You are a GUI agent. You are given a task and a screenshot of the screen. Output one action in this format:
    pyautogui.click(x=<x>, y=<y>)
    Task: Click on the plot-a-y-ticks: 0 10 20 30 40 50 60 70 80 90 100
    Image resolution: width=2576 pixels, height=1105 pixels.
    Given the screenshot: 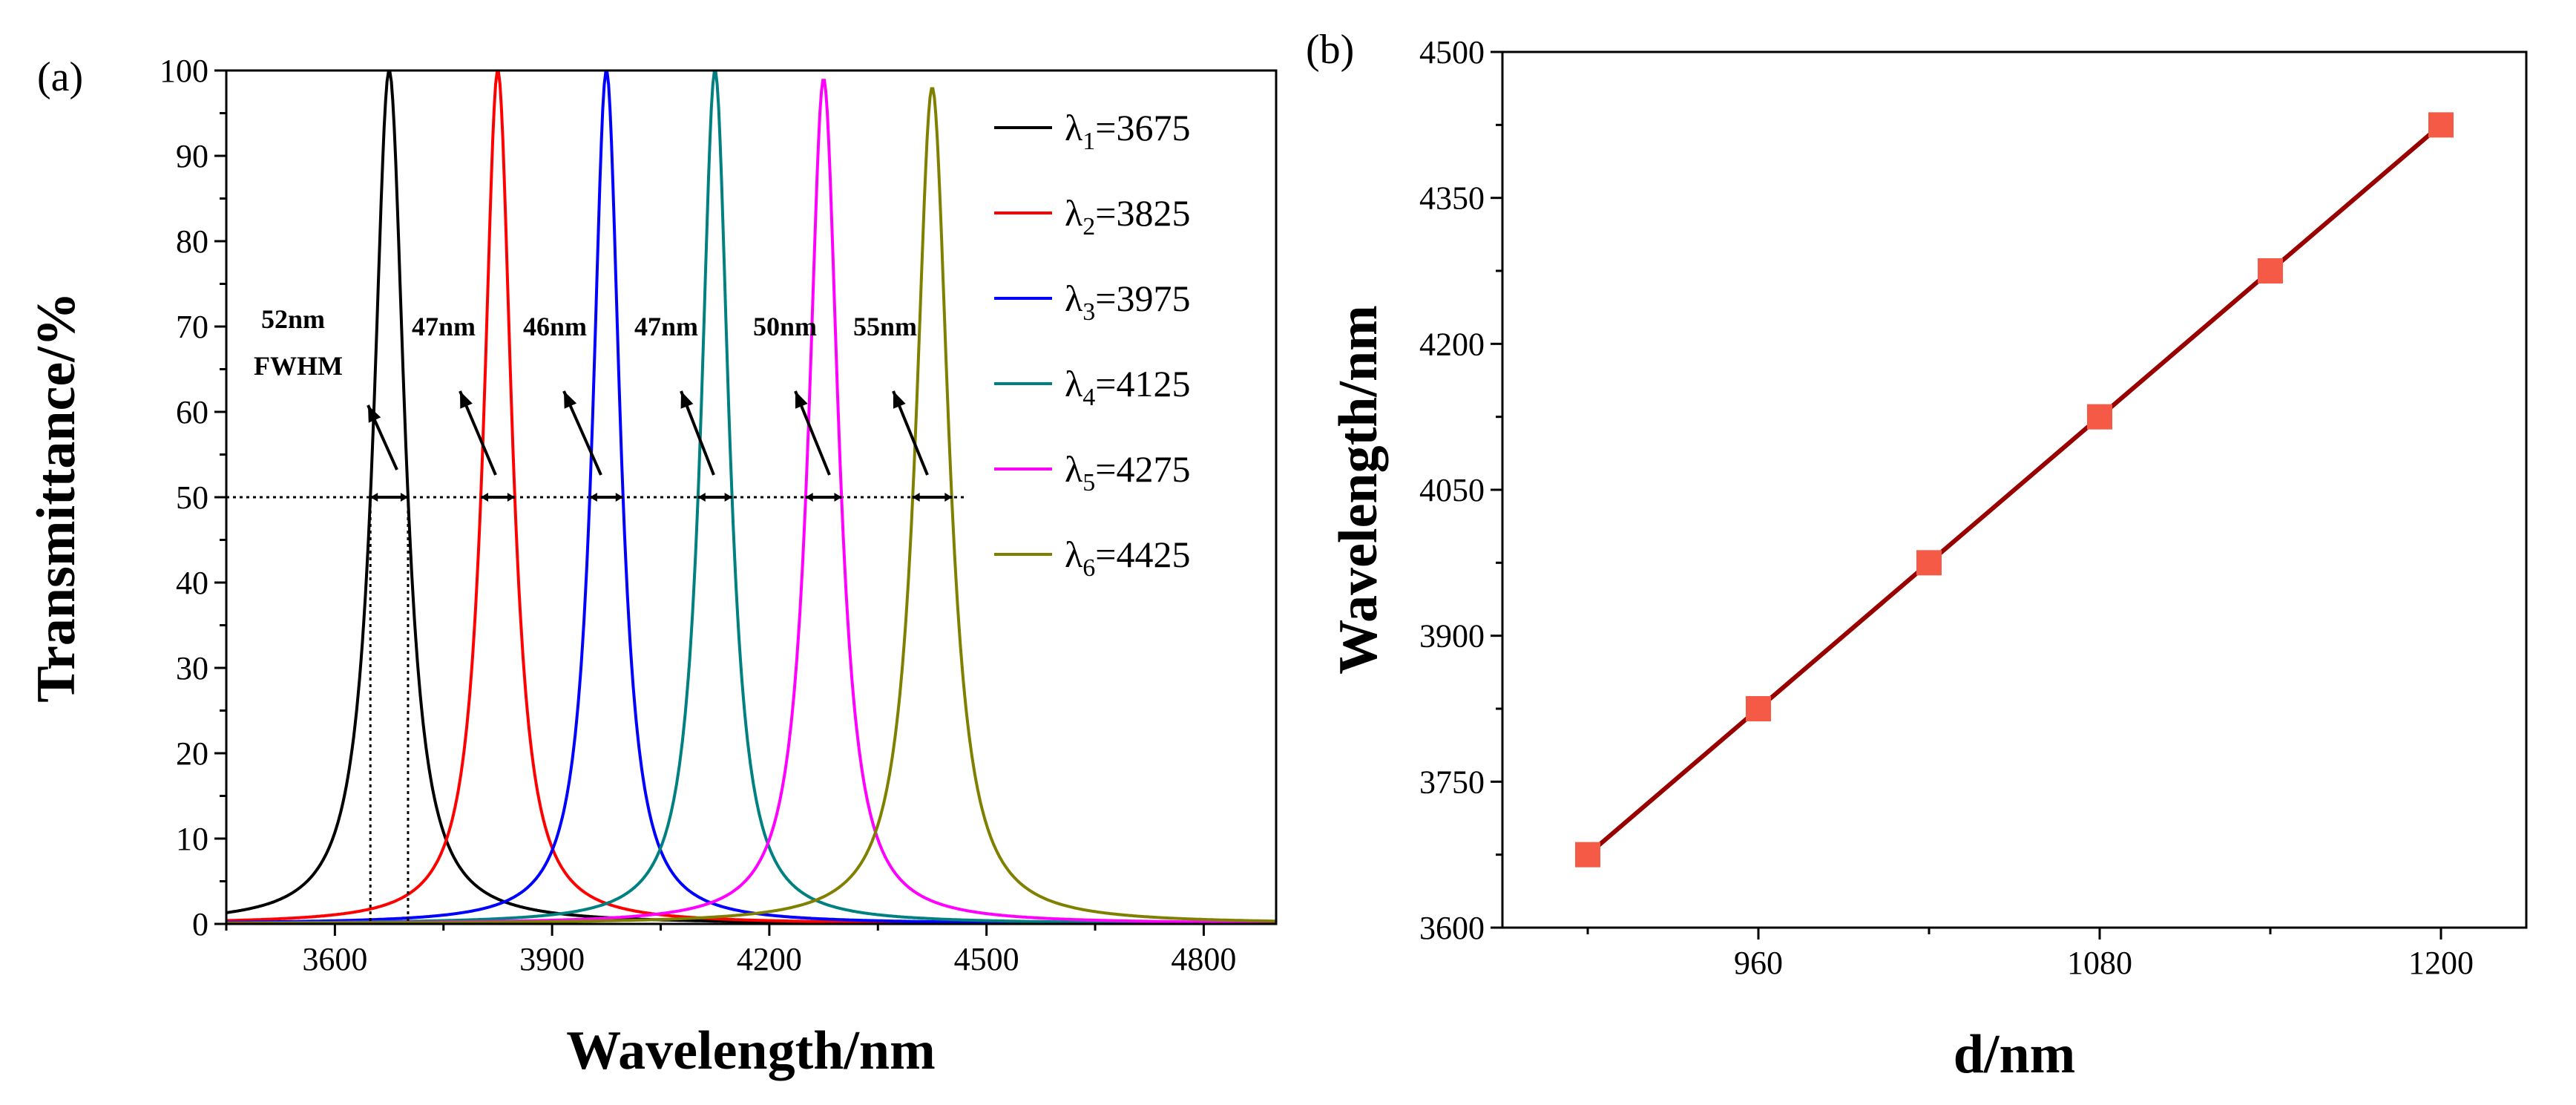 What is the action you would take?
    pyautogui.click(x=193, y=498)
    